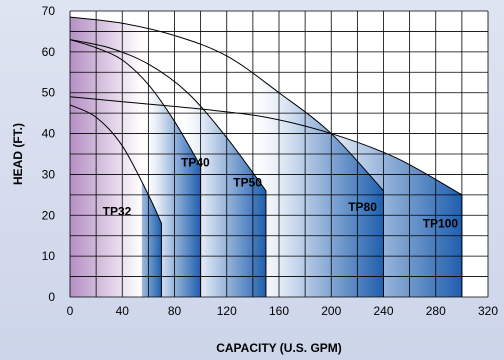  I want to click on x-tick-label: 0, so click(70, 311).